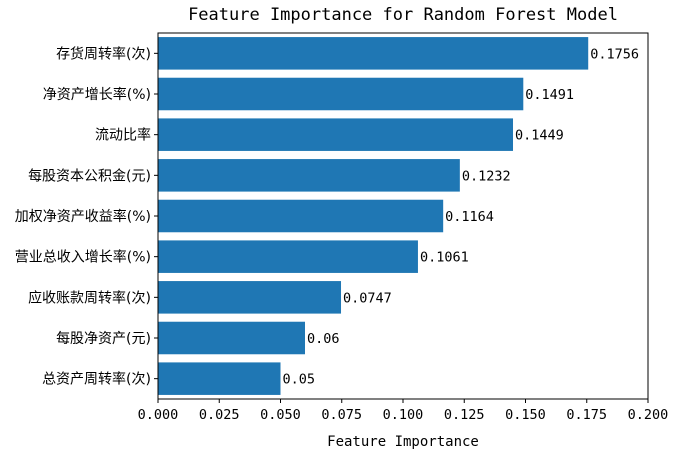 Image resolution: width=673 pixels, height=455 pixels. Describe the element at coordinates (464, 415) in the screenshot. I see `x-tick-label-6: 0.125` at that location.